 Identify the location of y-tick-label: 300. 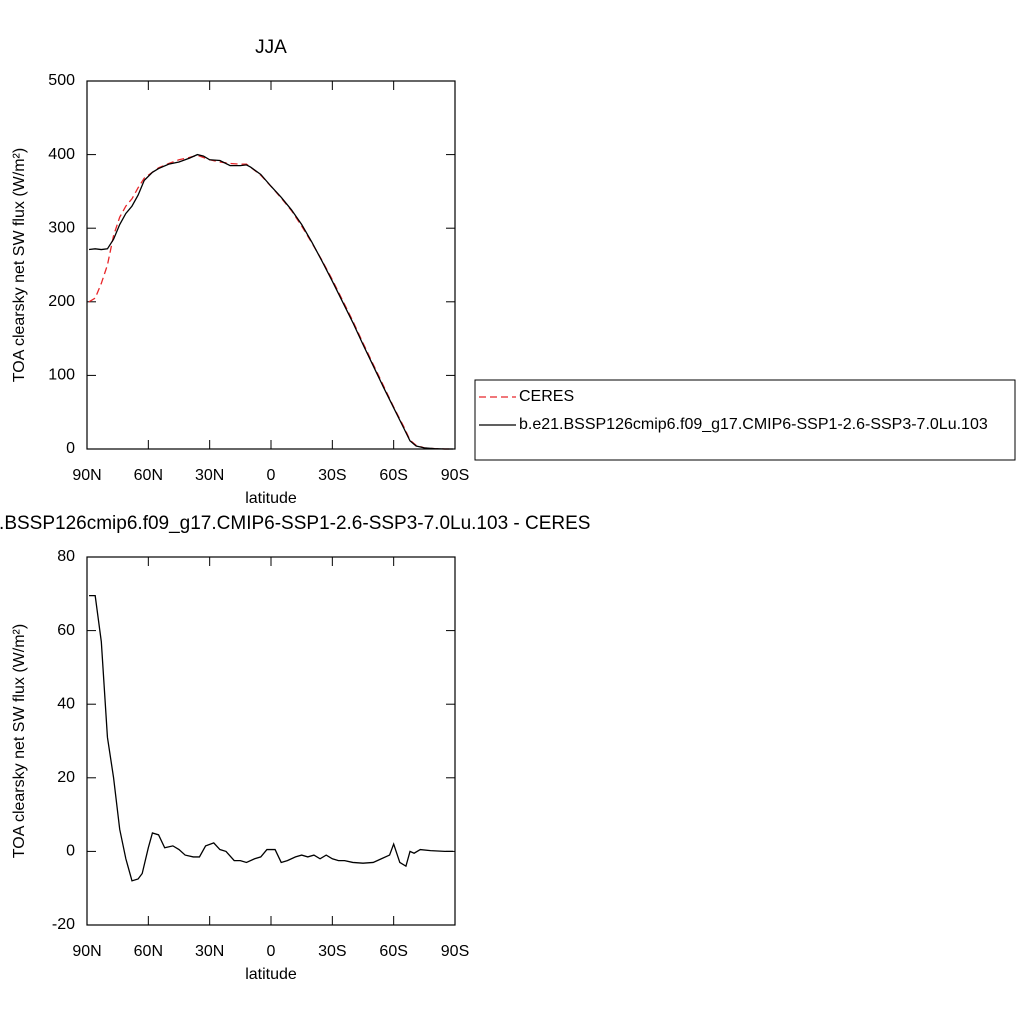
(61, 227).